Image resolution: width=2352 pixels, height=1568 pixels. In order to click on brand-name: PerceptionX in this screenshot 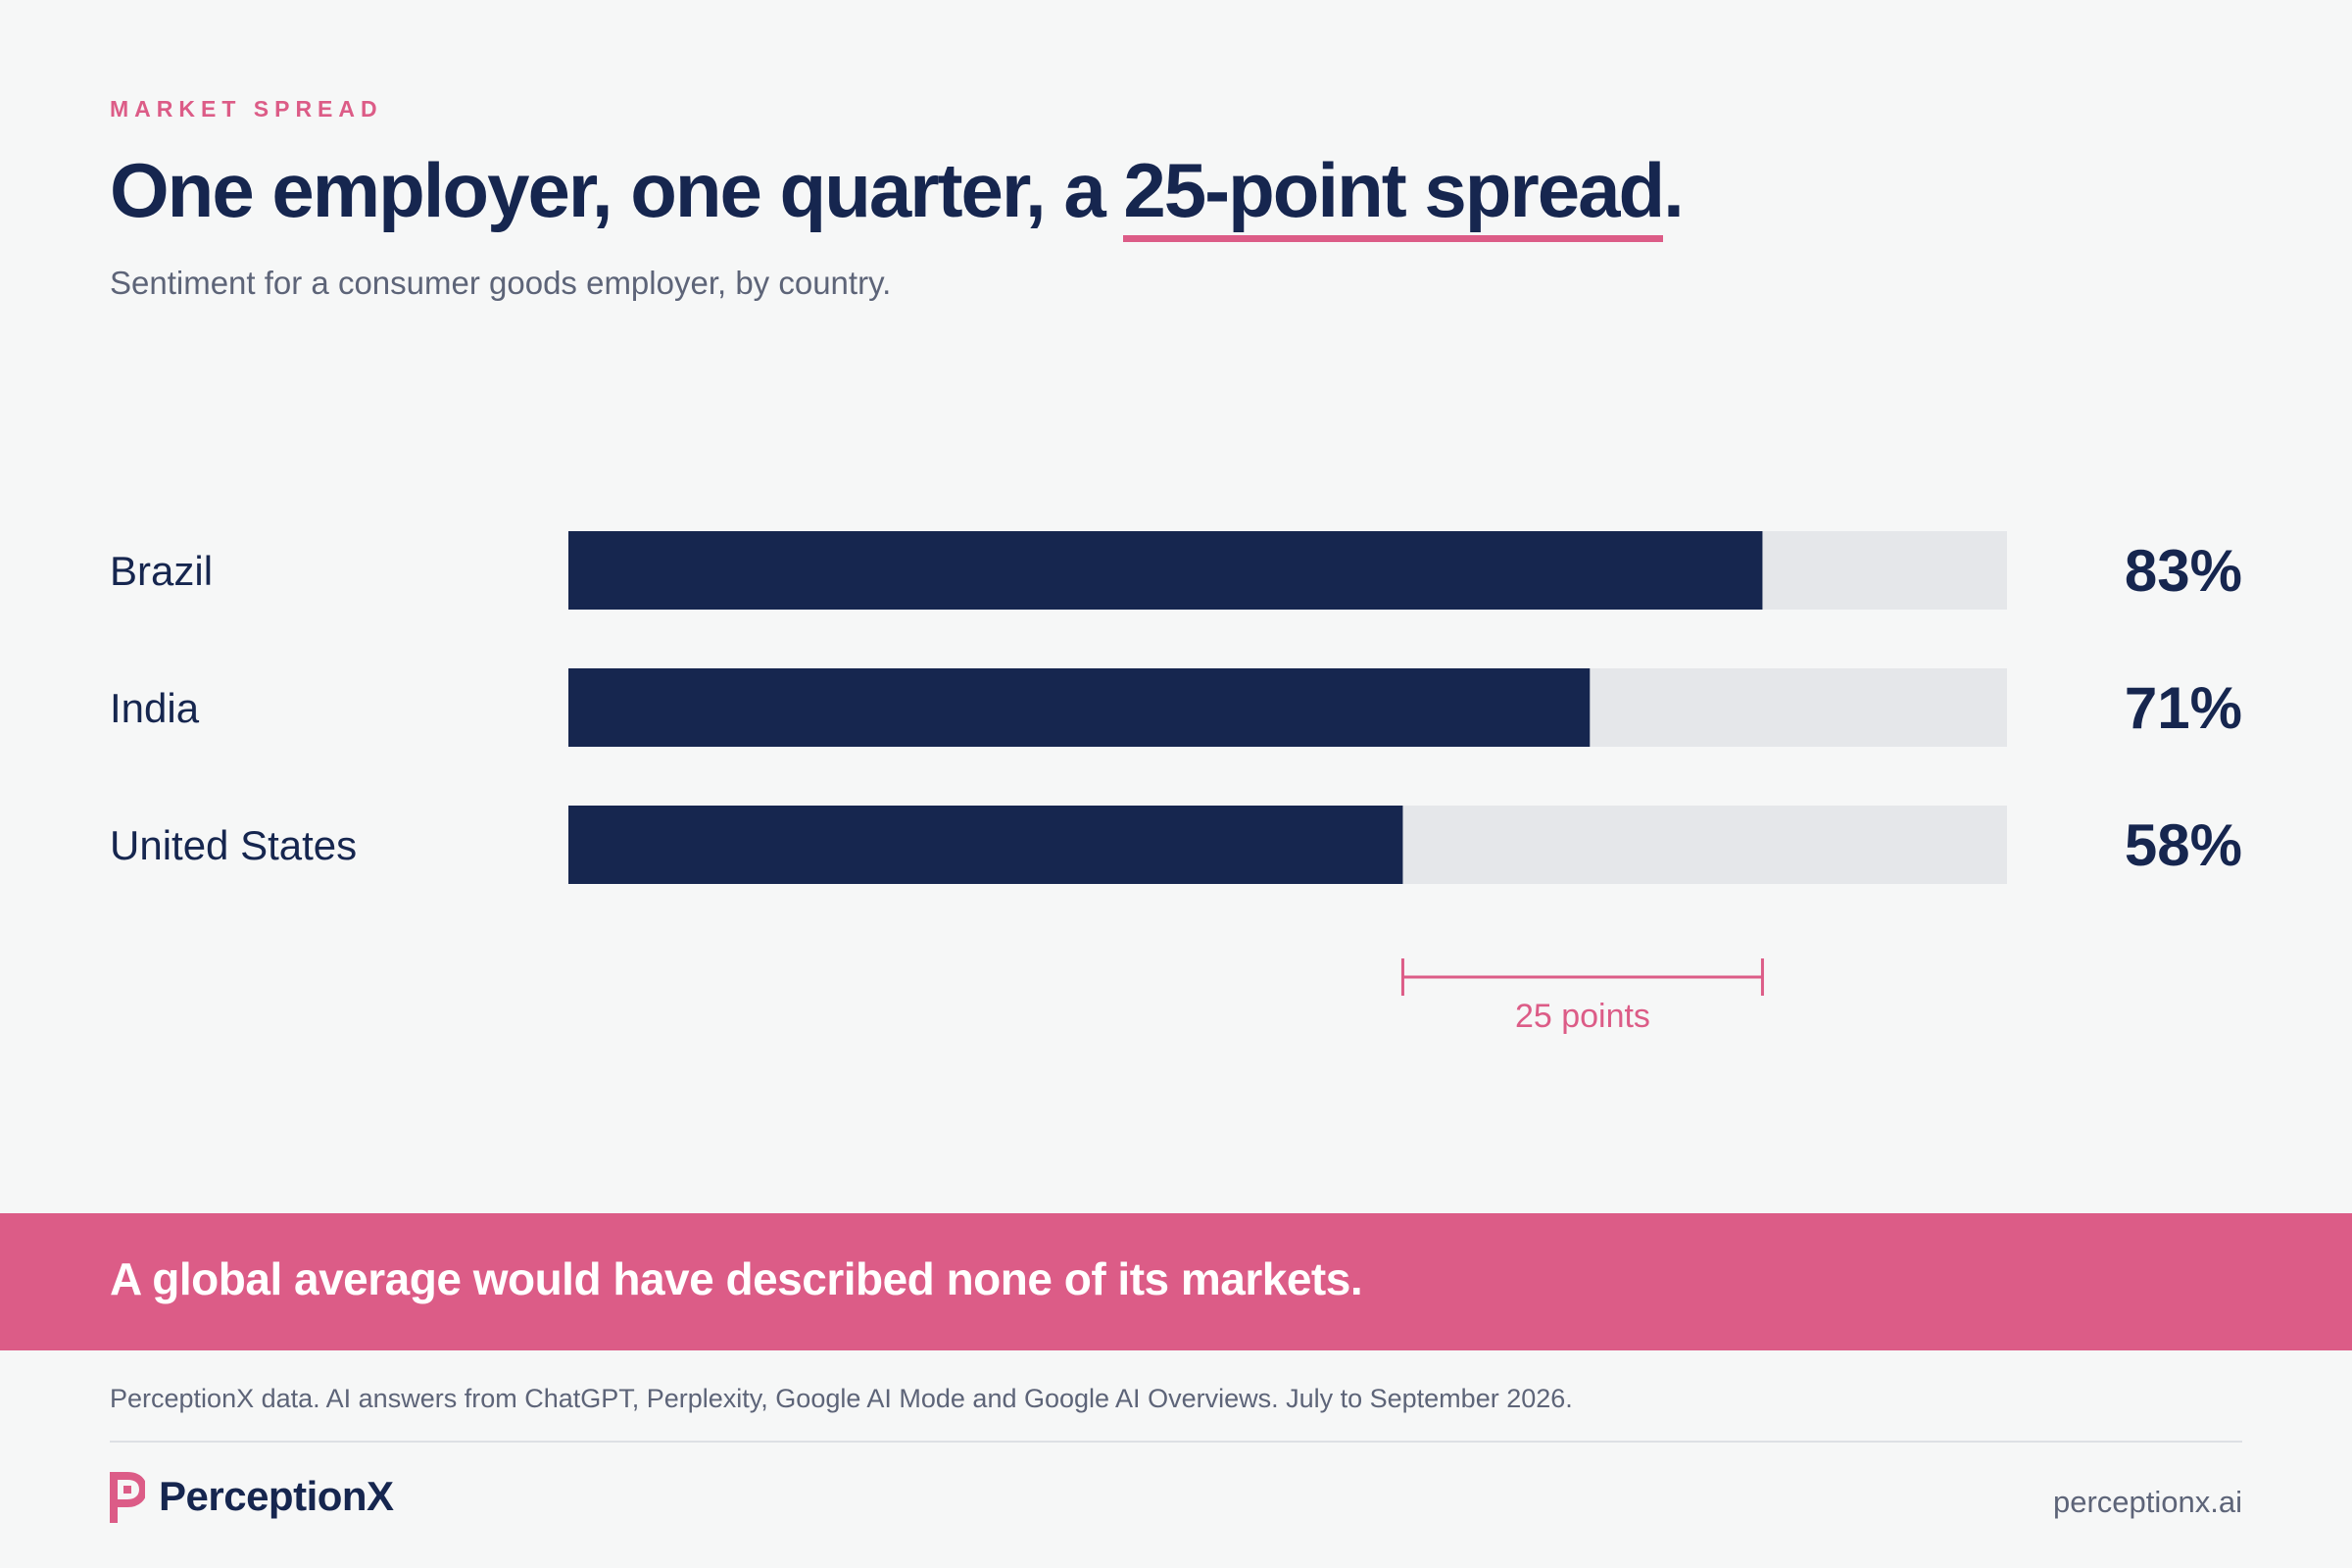, I will do `click(276, 1496)`.